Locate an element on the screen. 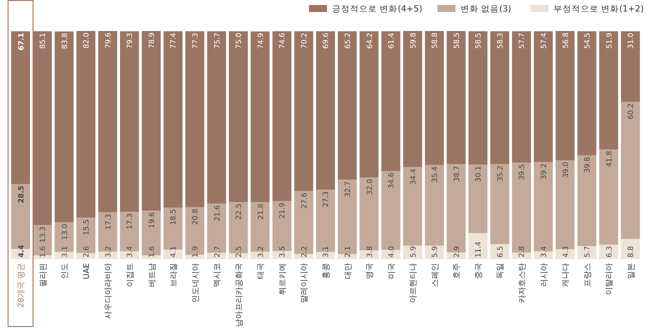 This screenshot has width=649, height=336. x-tick-label: 카자흐스탄 is located at coordinates (522, 283).